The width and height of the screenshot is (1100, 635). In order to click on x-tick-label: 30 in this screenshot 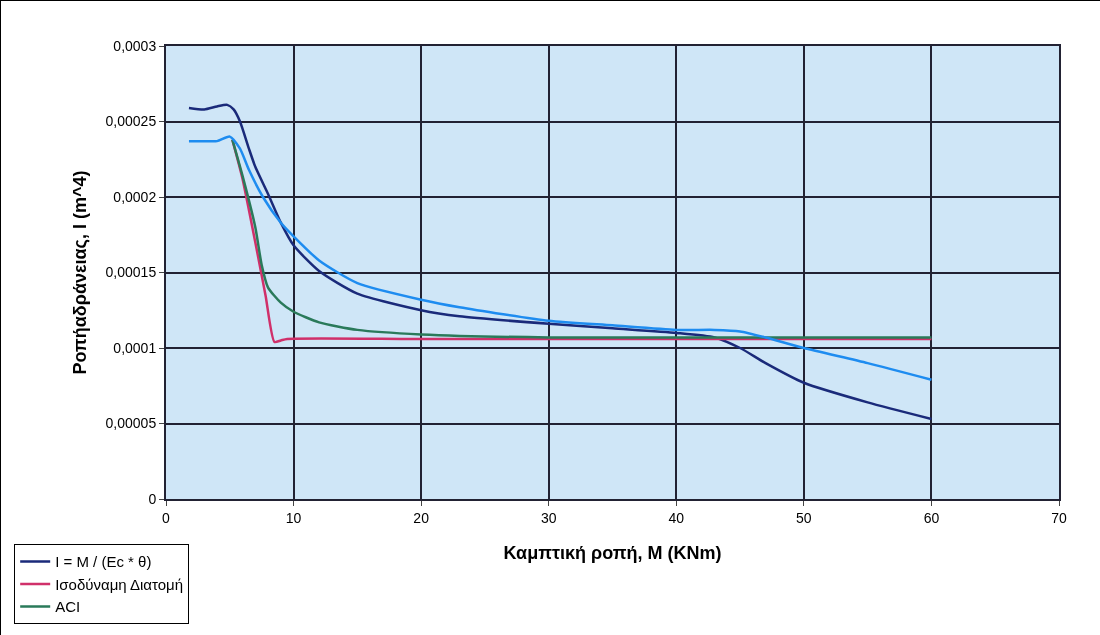, I will do `click(548, 517)`.